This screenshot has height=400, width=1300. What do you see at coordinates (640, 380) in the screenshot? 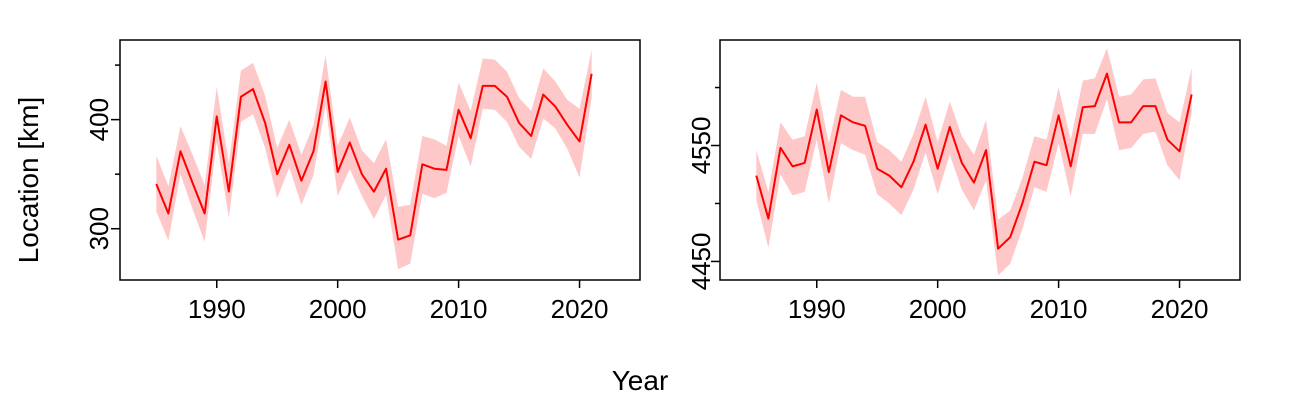
I see `figure-xlabel: Year` at bounding box center [640, 380].